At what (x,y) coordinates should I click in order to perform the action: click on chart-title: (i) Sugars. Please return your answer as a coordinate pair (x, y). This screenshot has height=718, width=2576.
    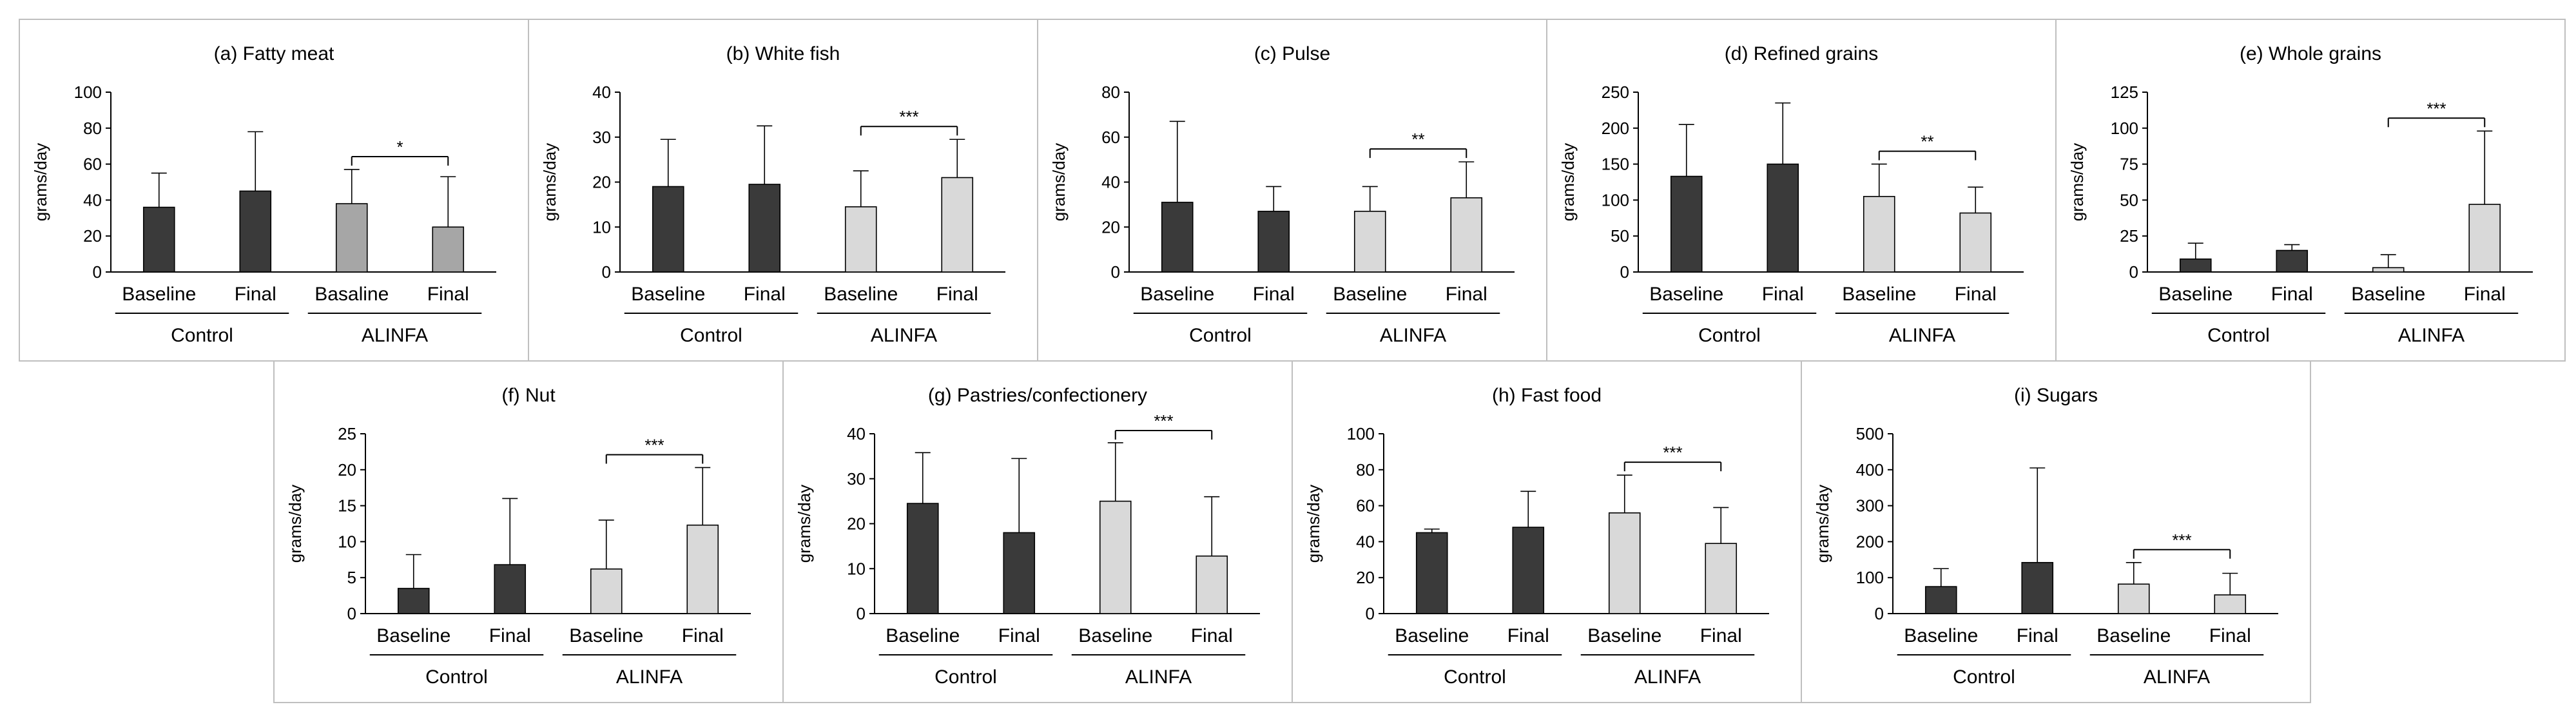
    Looking at the image, I should click on (2056, 395).